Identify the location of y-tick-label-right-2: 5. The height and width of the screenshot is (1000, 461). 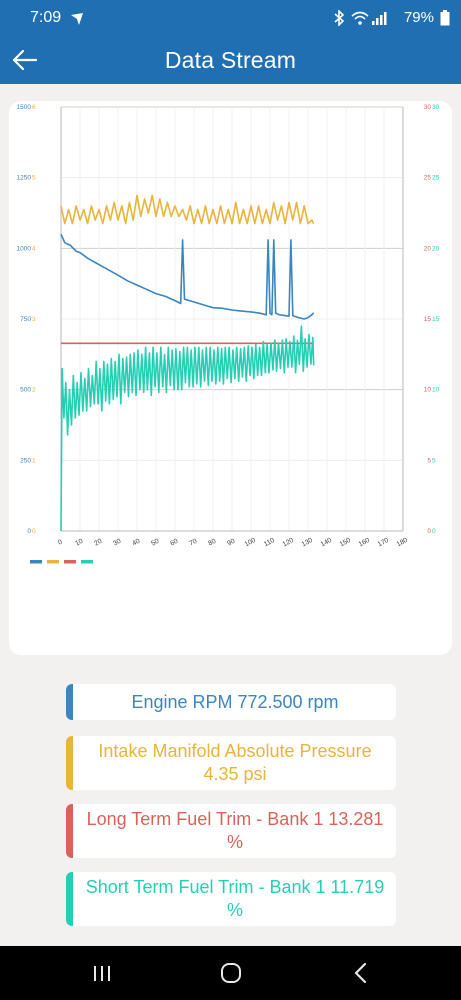
(434, 460).